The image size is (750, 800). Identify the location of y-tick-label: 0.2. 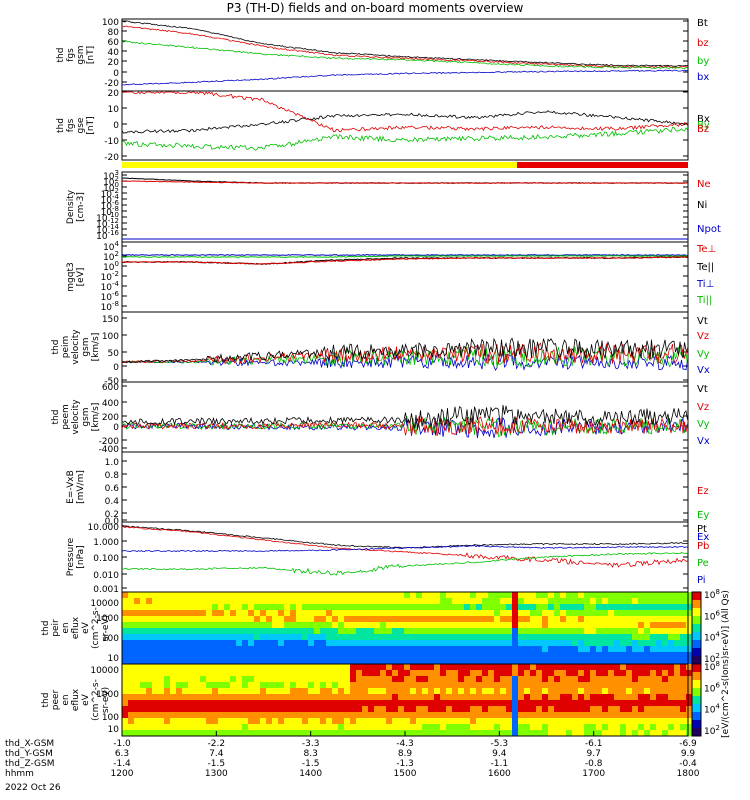
(112, 515).